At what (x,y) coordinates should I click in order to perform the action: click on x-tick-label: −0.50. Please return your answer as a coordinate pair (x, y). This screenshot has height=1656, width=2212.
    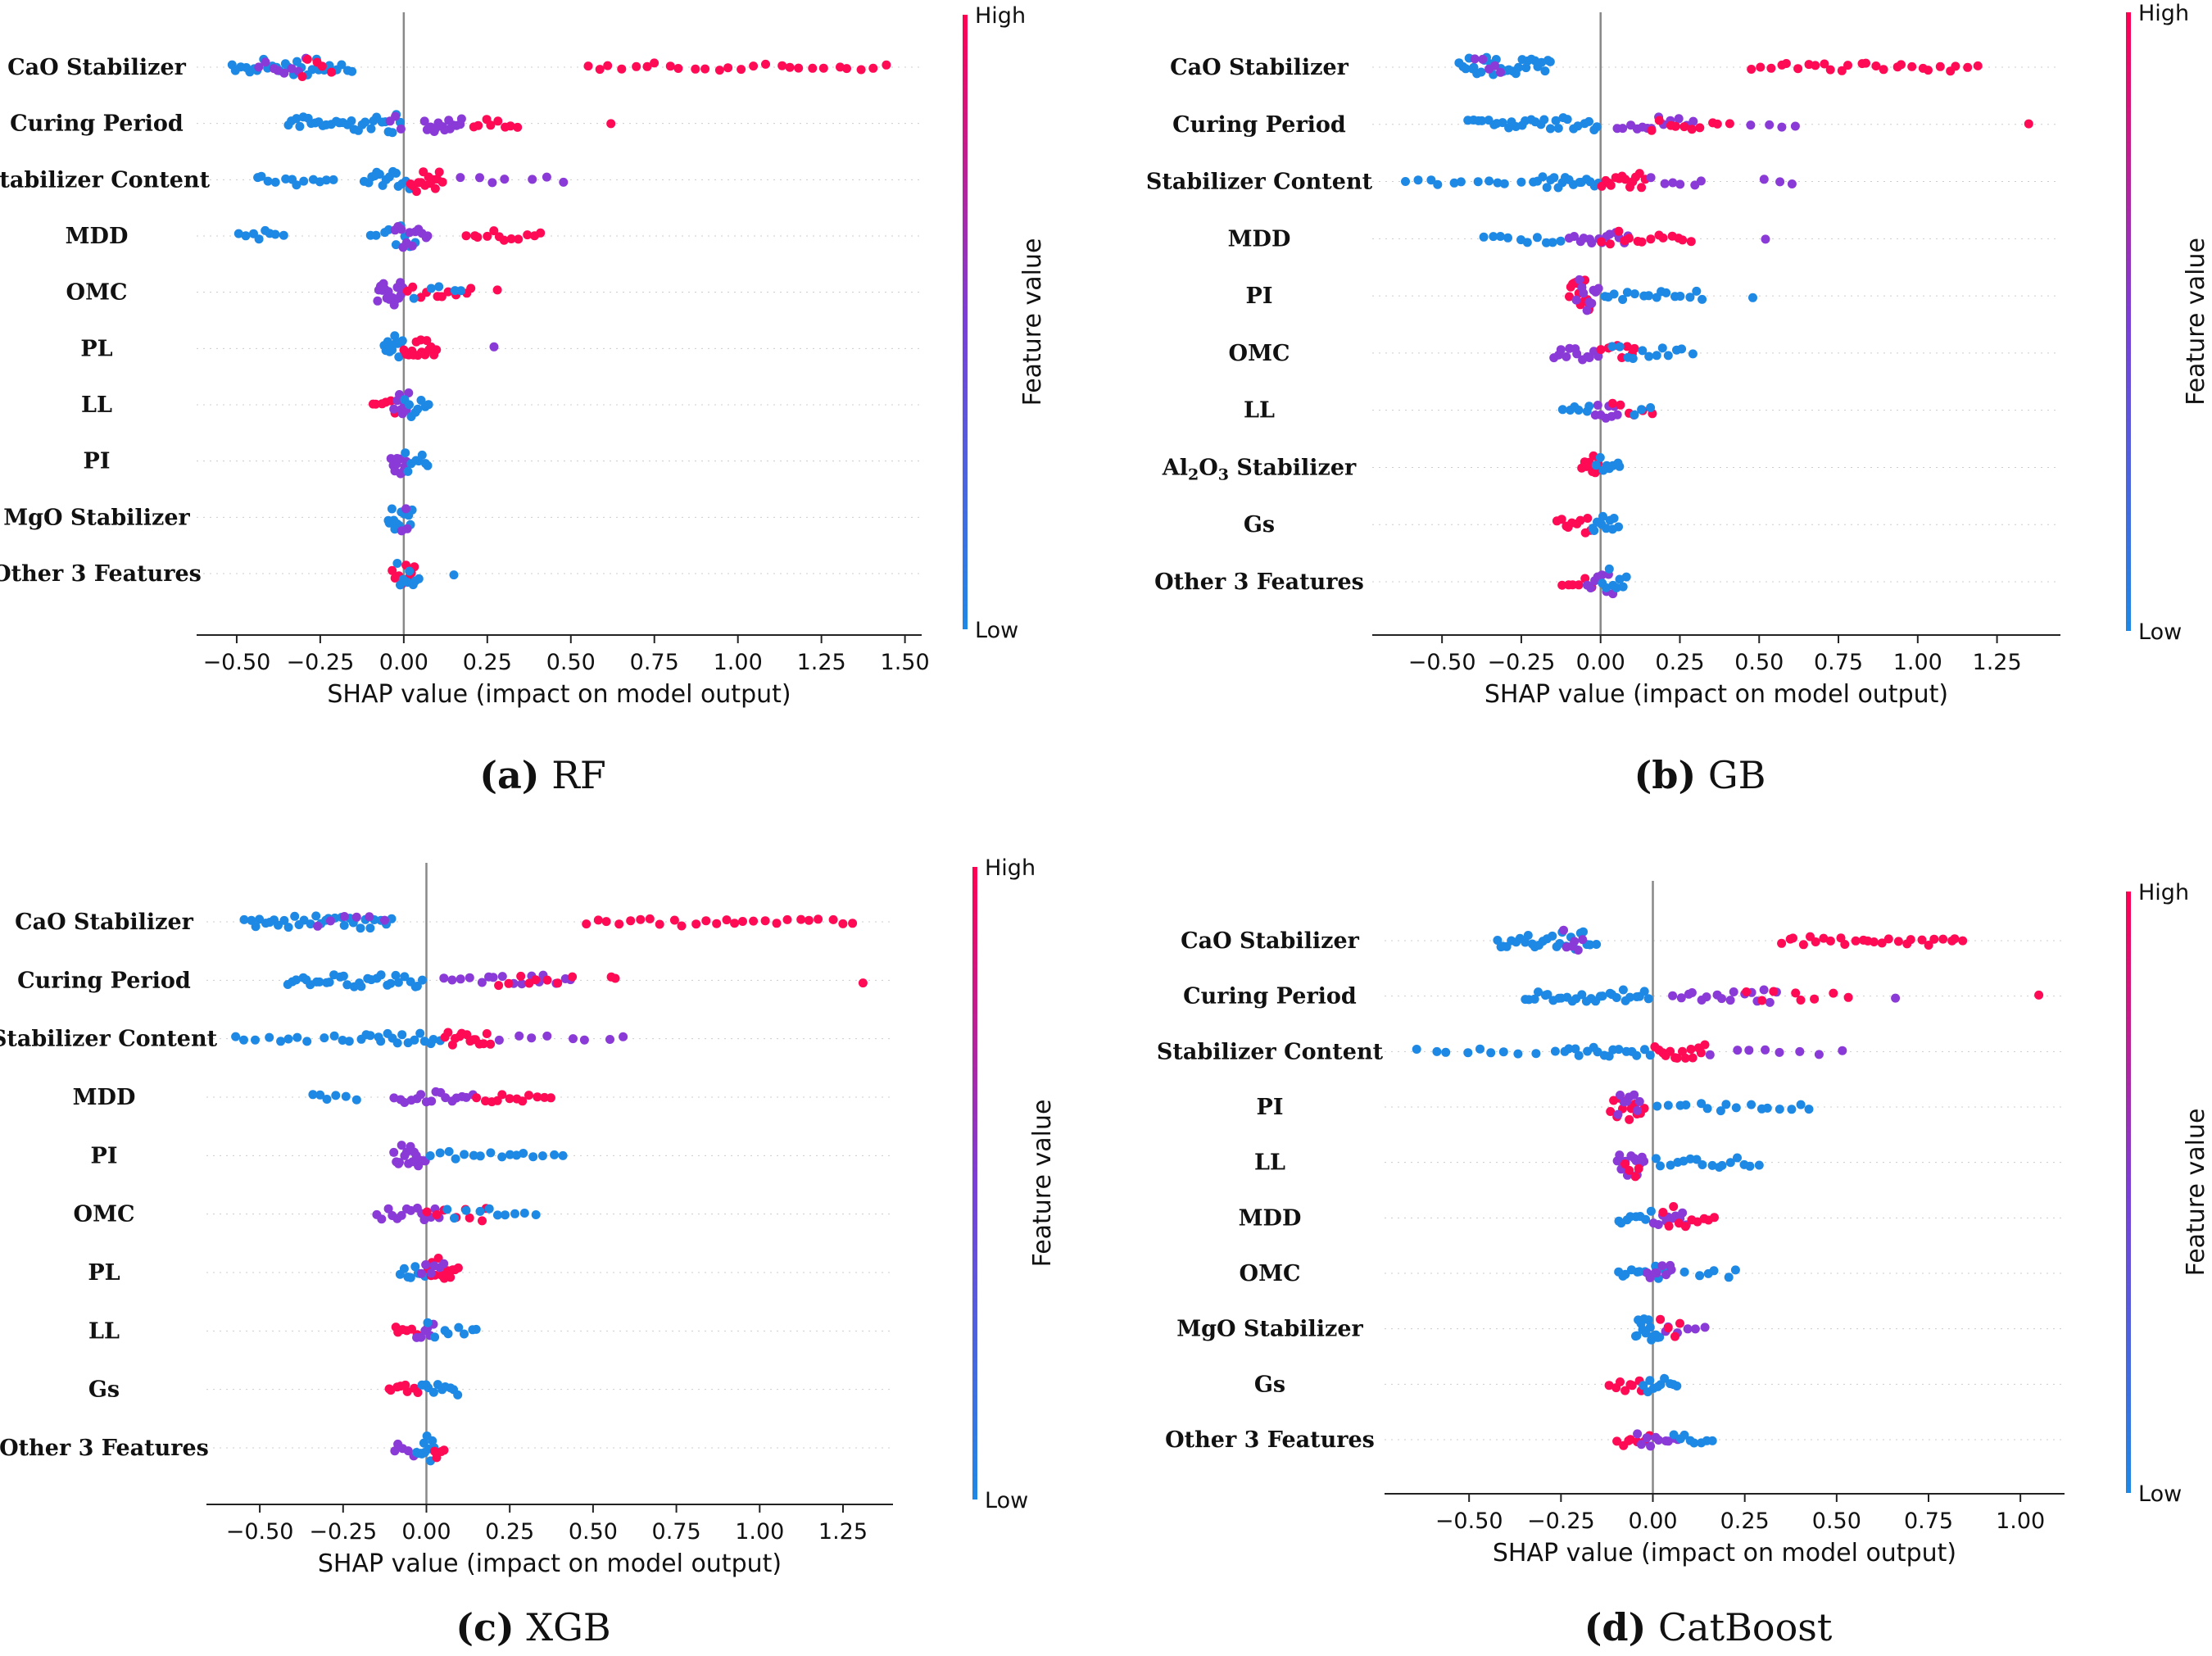
    Looking at the image, I should click on (237, 662).